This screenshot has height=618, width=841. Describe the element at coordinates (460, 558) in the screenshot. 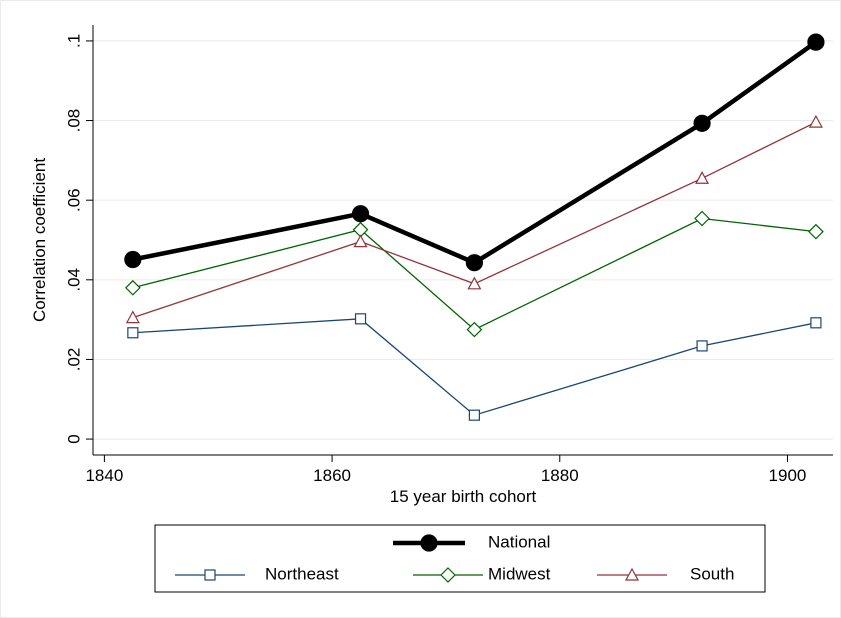

I see `legend` at that location.